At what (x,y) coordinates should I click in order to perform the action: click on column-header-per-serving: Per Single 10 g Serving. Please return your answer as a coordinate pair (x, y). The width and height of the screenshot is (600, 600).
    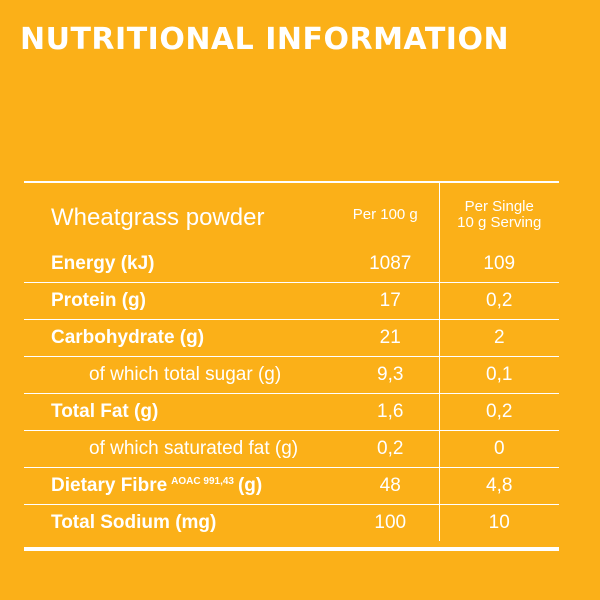
    Looking at the image, I should click on (498, 214).